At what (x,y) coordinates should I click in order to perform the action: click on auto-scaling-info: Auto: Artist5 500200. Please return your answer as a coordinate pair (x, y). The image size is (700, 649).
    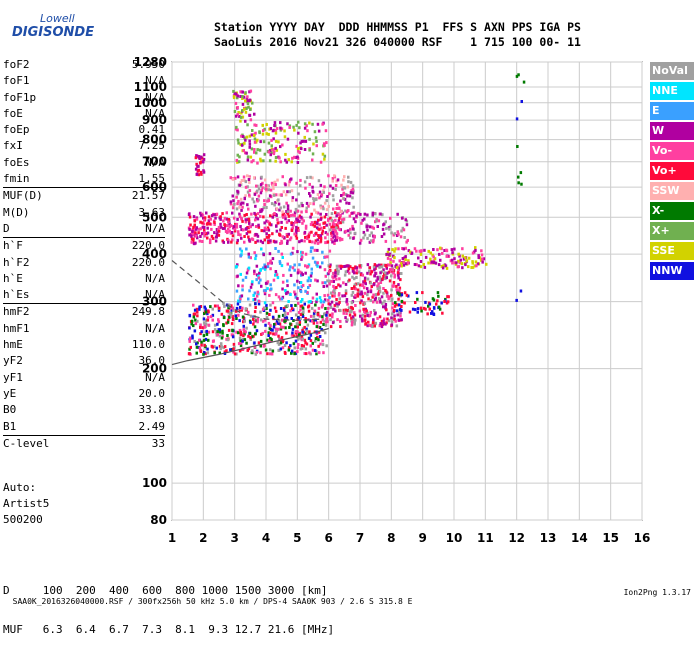
    Looking at the image, I should click on (26, 504).